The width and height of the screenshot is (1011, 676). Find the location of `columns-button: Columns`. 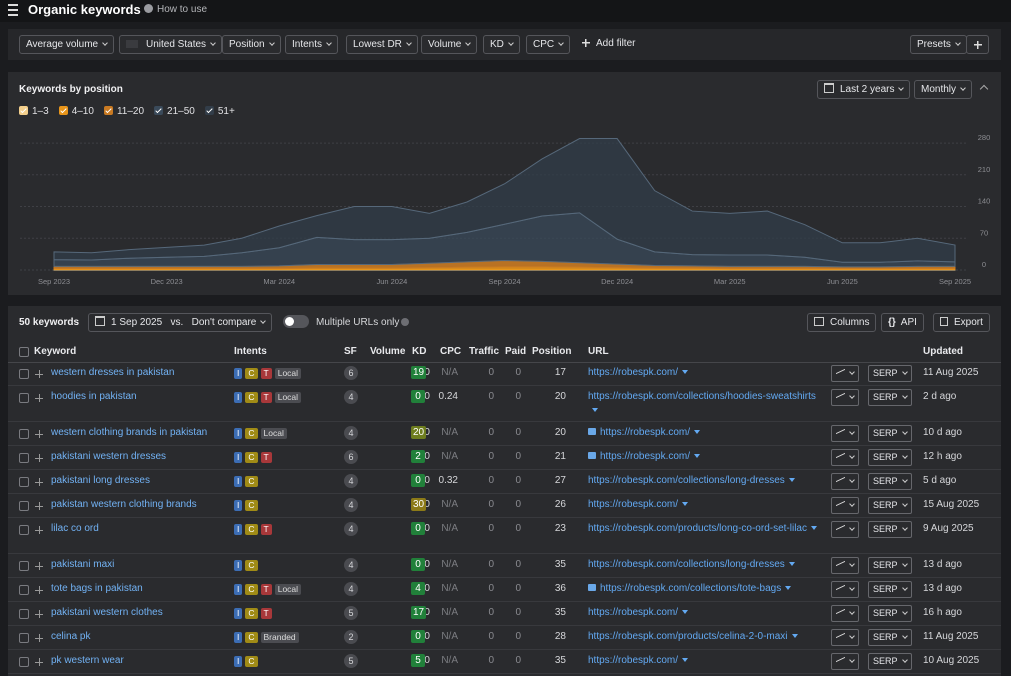

columns-button: Columns is located at coordinates (842, 322).